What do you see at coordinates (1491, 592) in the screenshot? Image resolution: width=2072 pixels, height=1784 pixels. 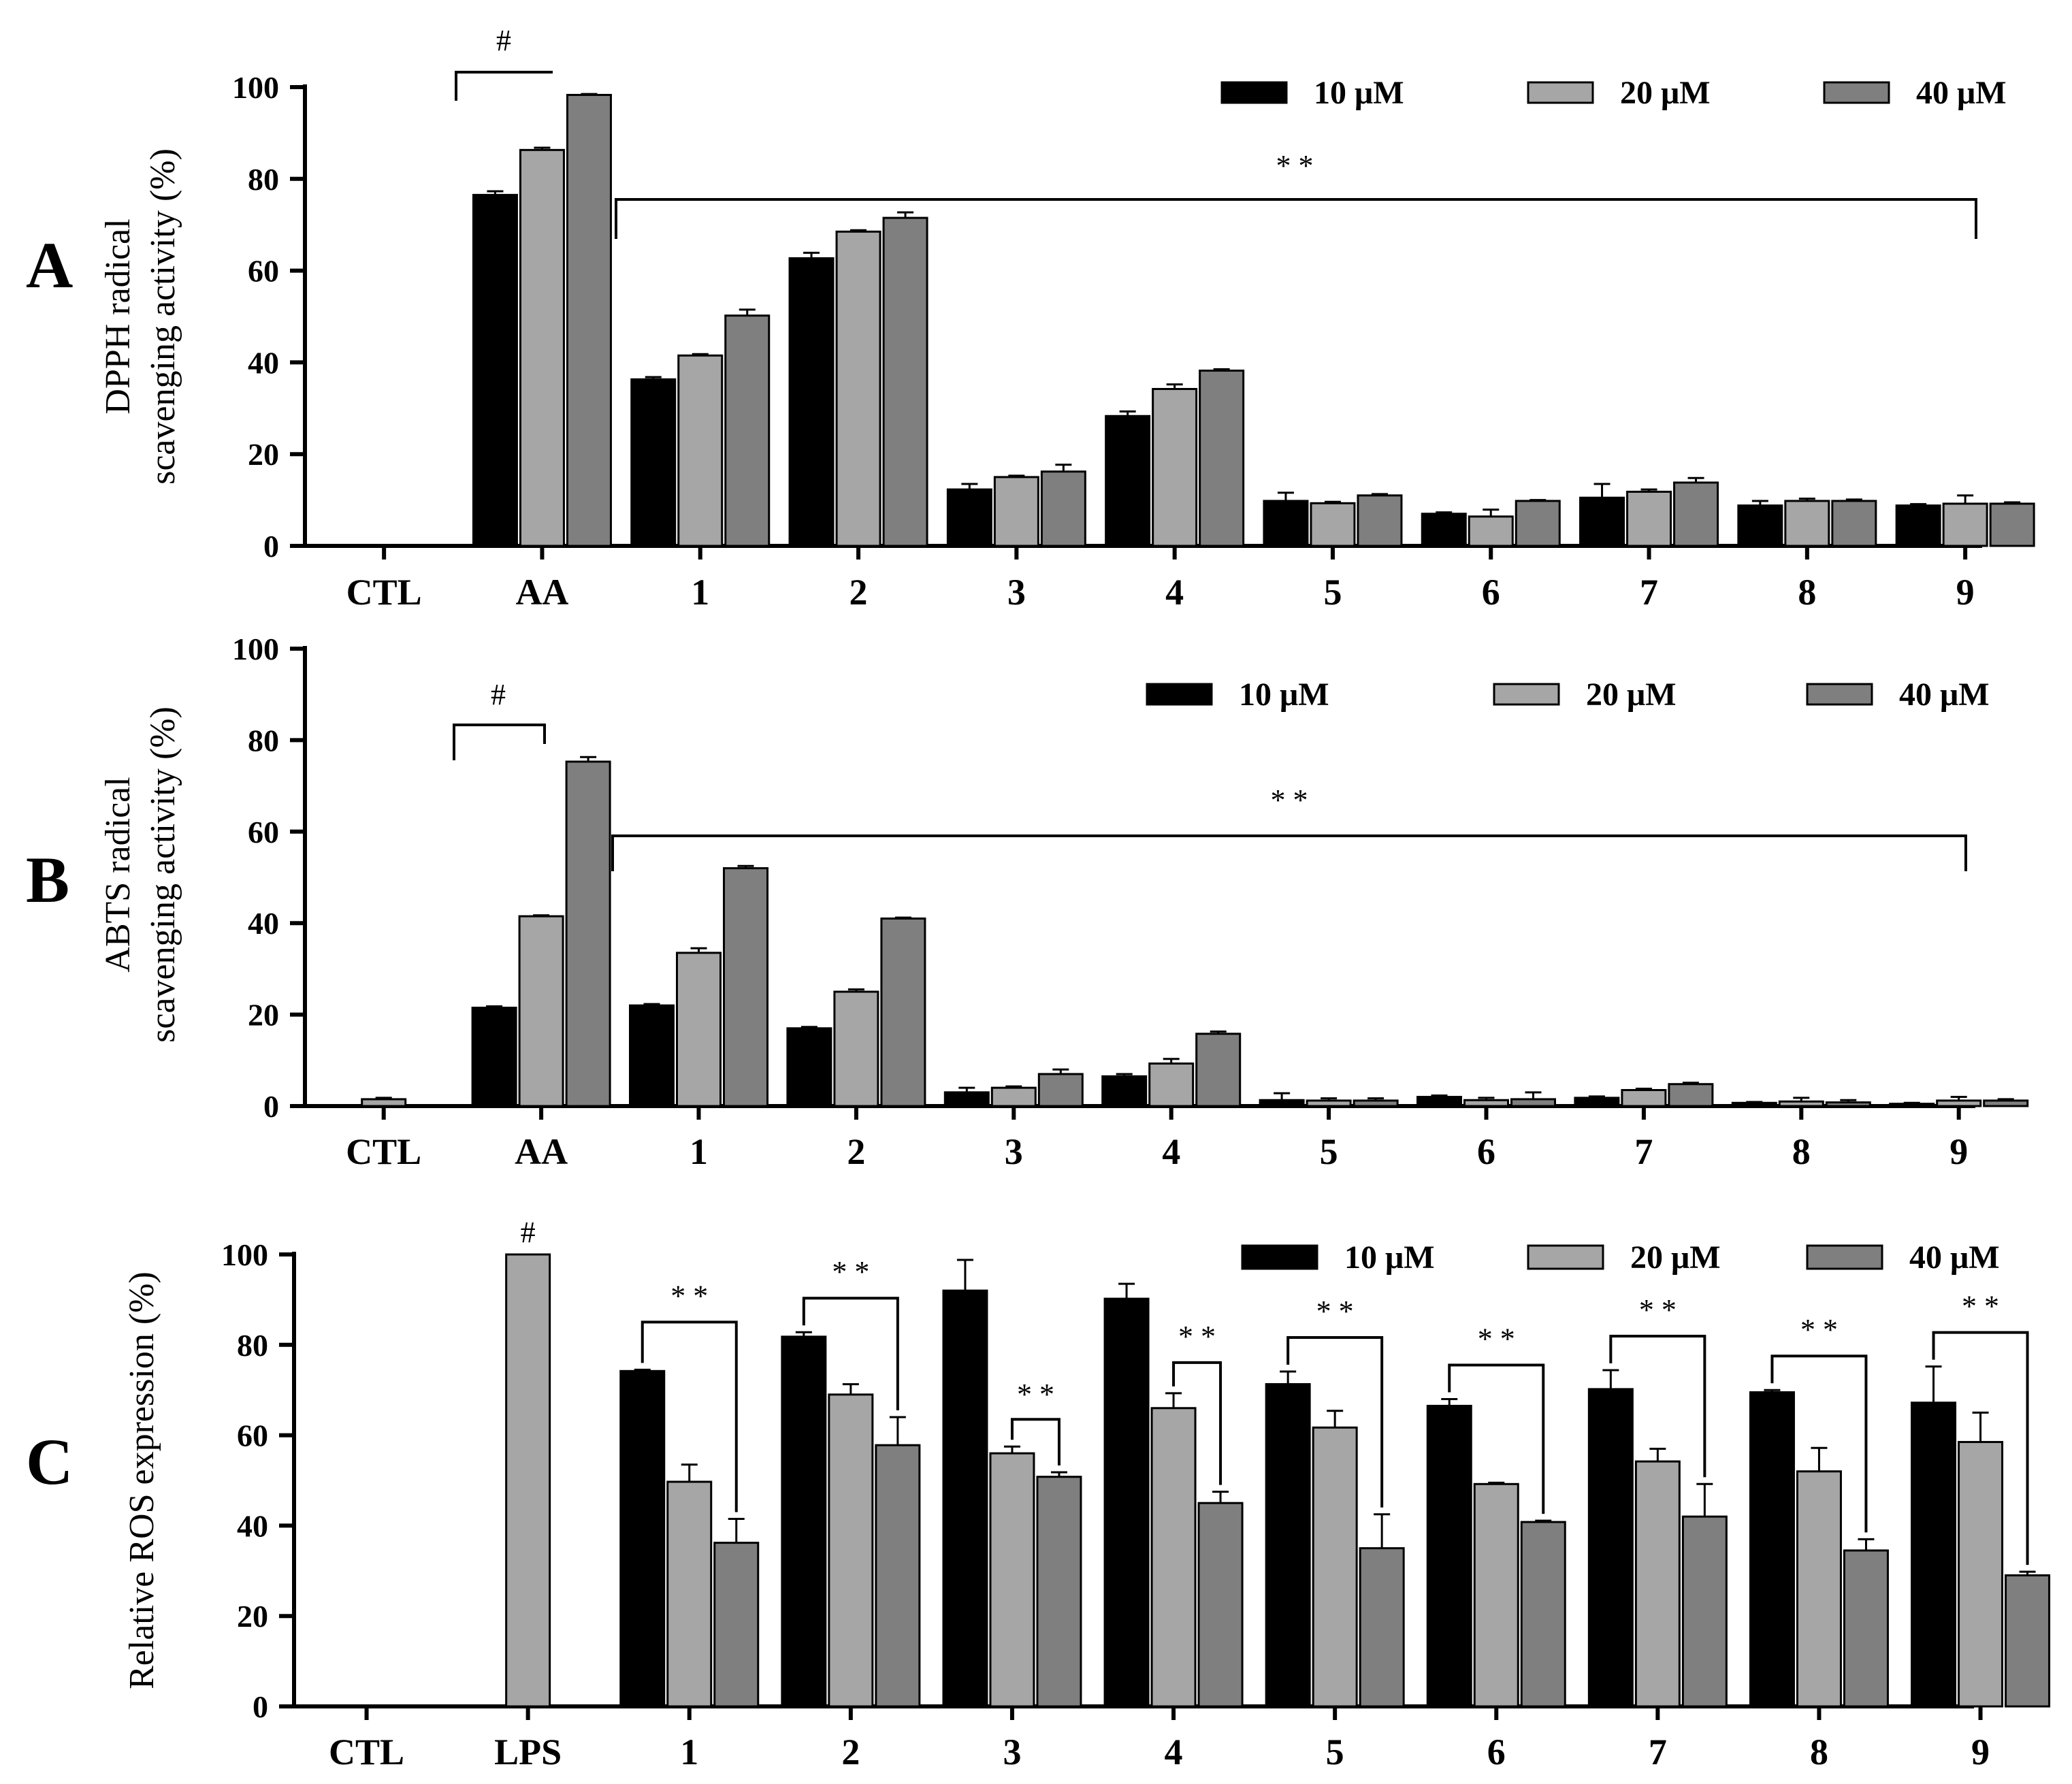 I see `x-tick-label: 6` at bounding box center [1491, 592].